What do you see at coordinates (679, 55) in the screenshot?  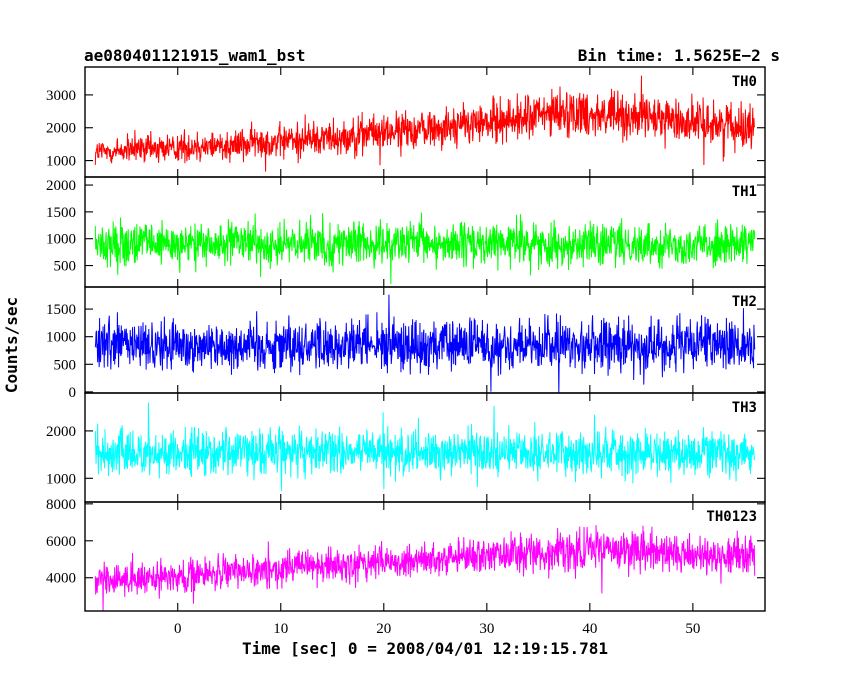 I see `bin-time-title: Bin time: 1.5625E−2 s` at bounding box center [679, 55].